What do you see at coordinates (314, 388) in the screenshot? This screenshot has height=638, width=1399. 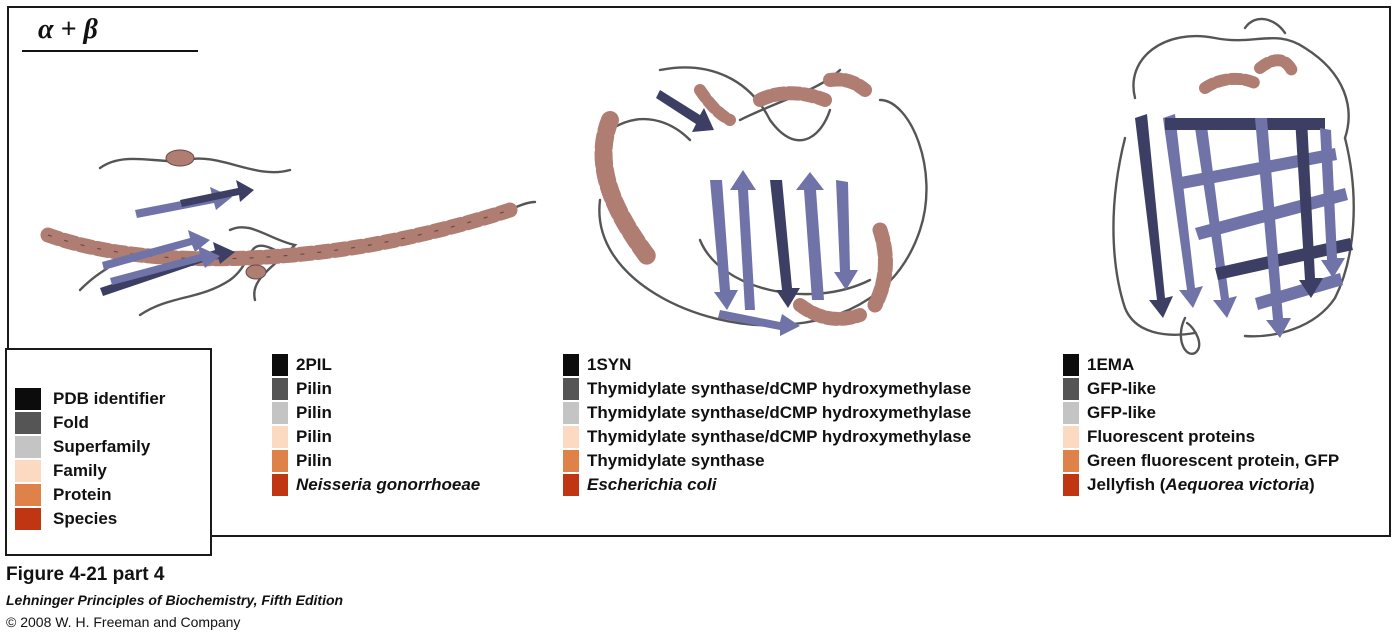 I see `fold-name: Pilin` at bounding box center [314, 388].